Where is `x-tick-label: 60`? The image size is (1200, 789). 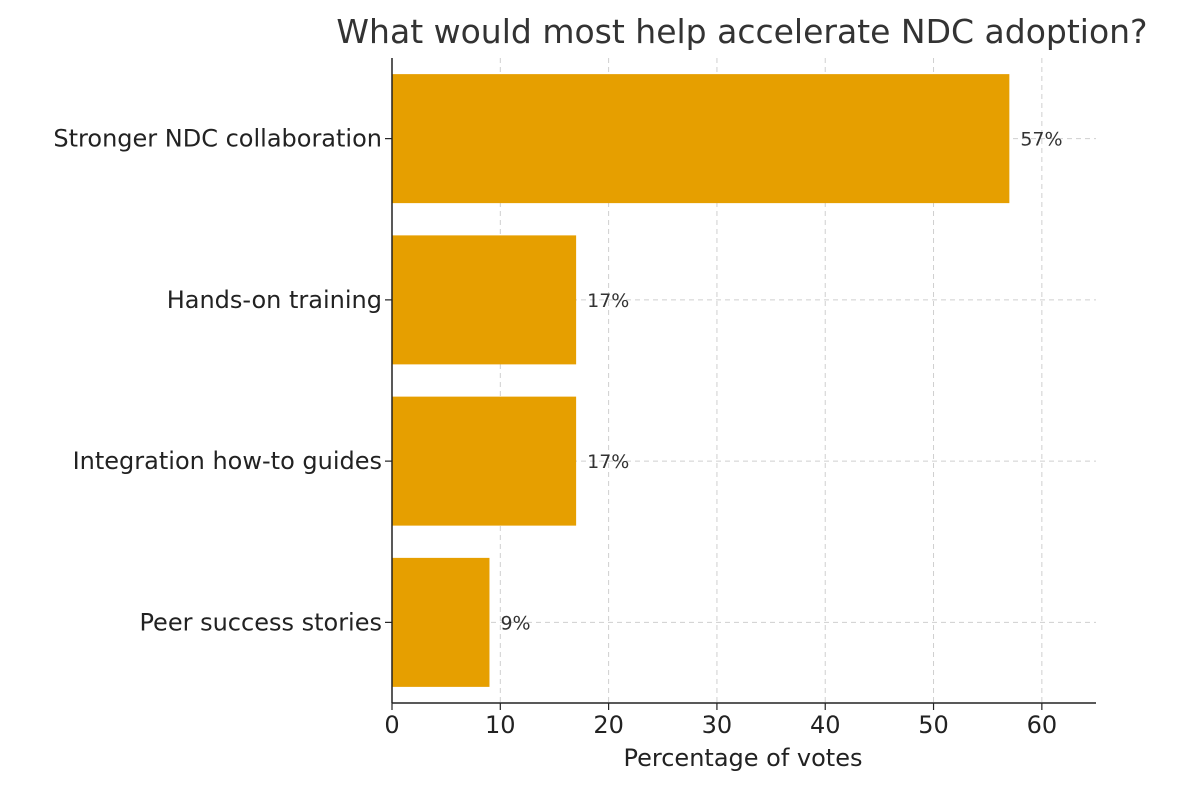 x-tick-label: 60 is located at coordinates (1042, 725).